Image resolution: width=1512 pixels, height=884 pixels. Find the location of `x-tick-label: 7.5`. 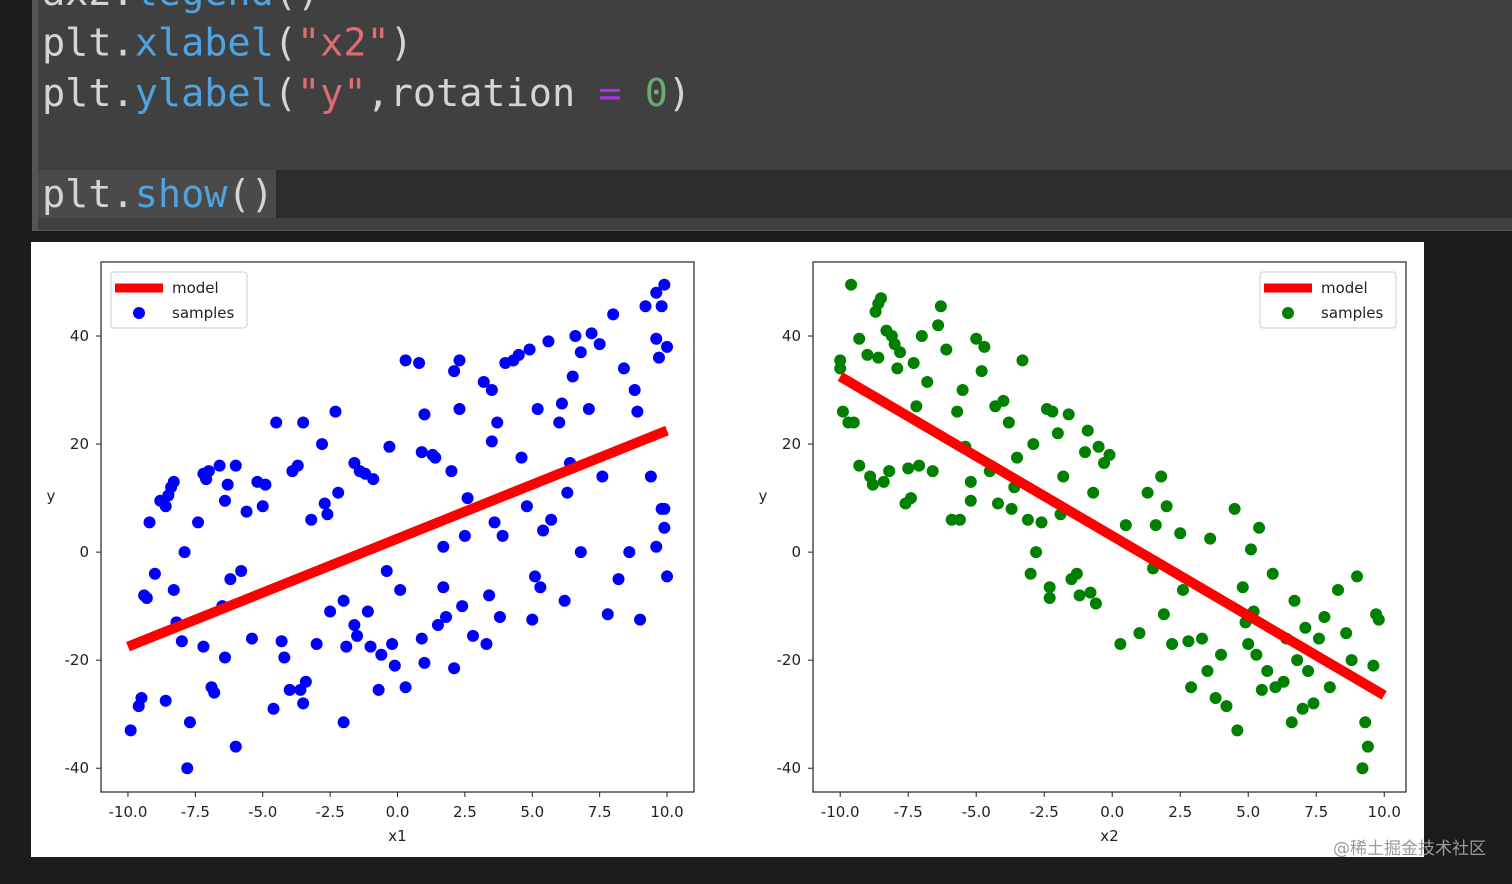

x-tick-label: 7.5 is located at coordinates (600, 812).